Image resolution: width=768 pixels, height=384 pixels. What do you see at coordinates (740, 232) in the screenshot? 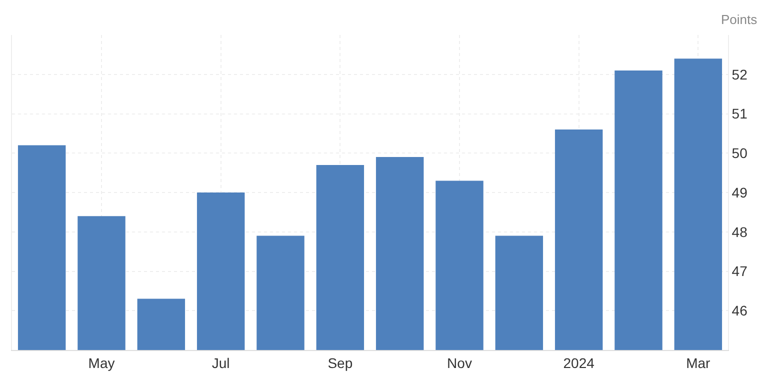
I see `y-tick-label: 48` at bounding box center [740, 232].